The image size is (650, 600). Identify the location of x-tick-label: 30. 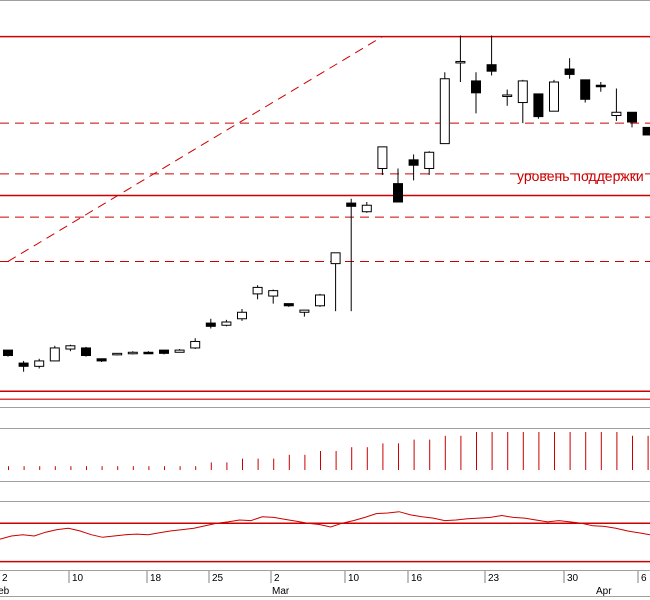
(573, 578).